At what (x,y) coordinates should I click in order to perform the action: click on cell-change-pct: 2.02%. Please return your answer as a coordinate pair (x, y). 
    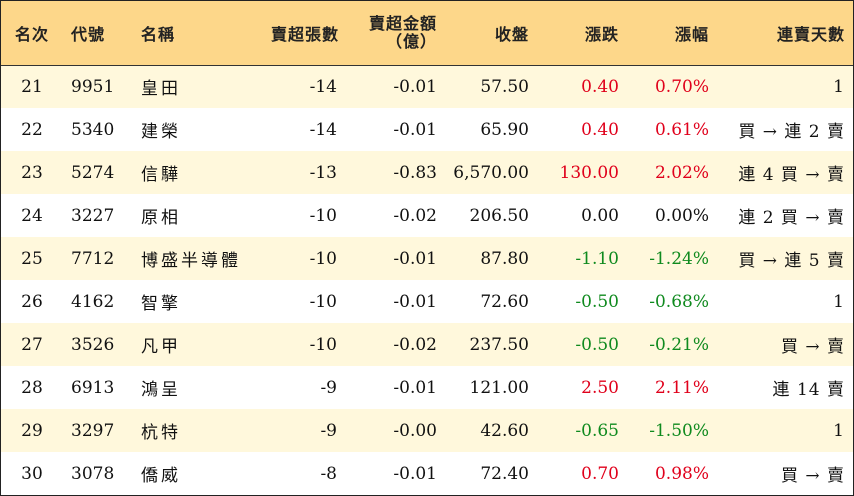
    Looking at the image, I should click on (681, 172).